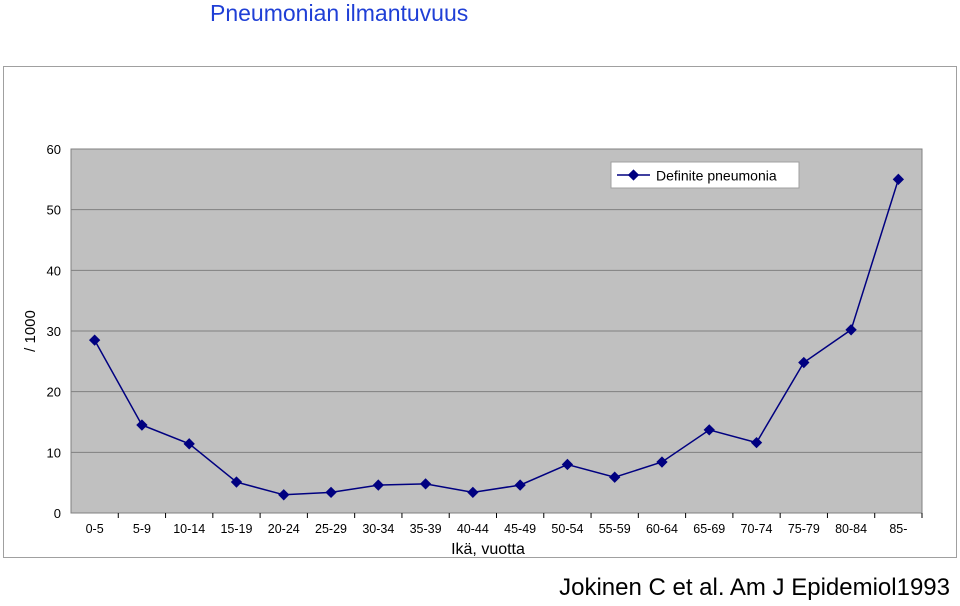  I want to click on y-tick-label: 40, so click(54, 270).